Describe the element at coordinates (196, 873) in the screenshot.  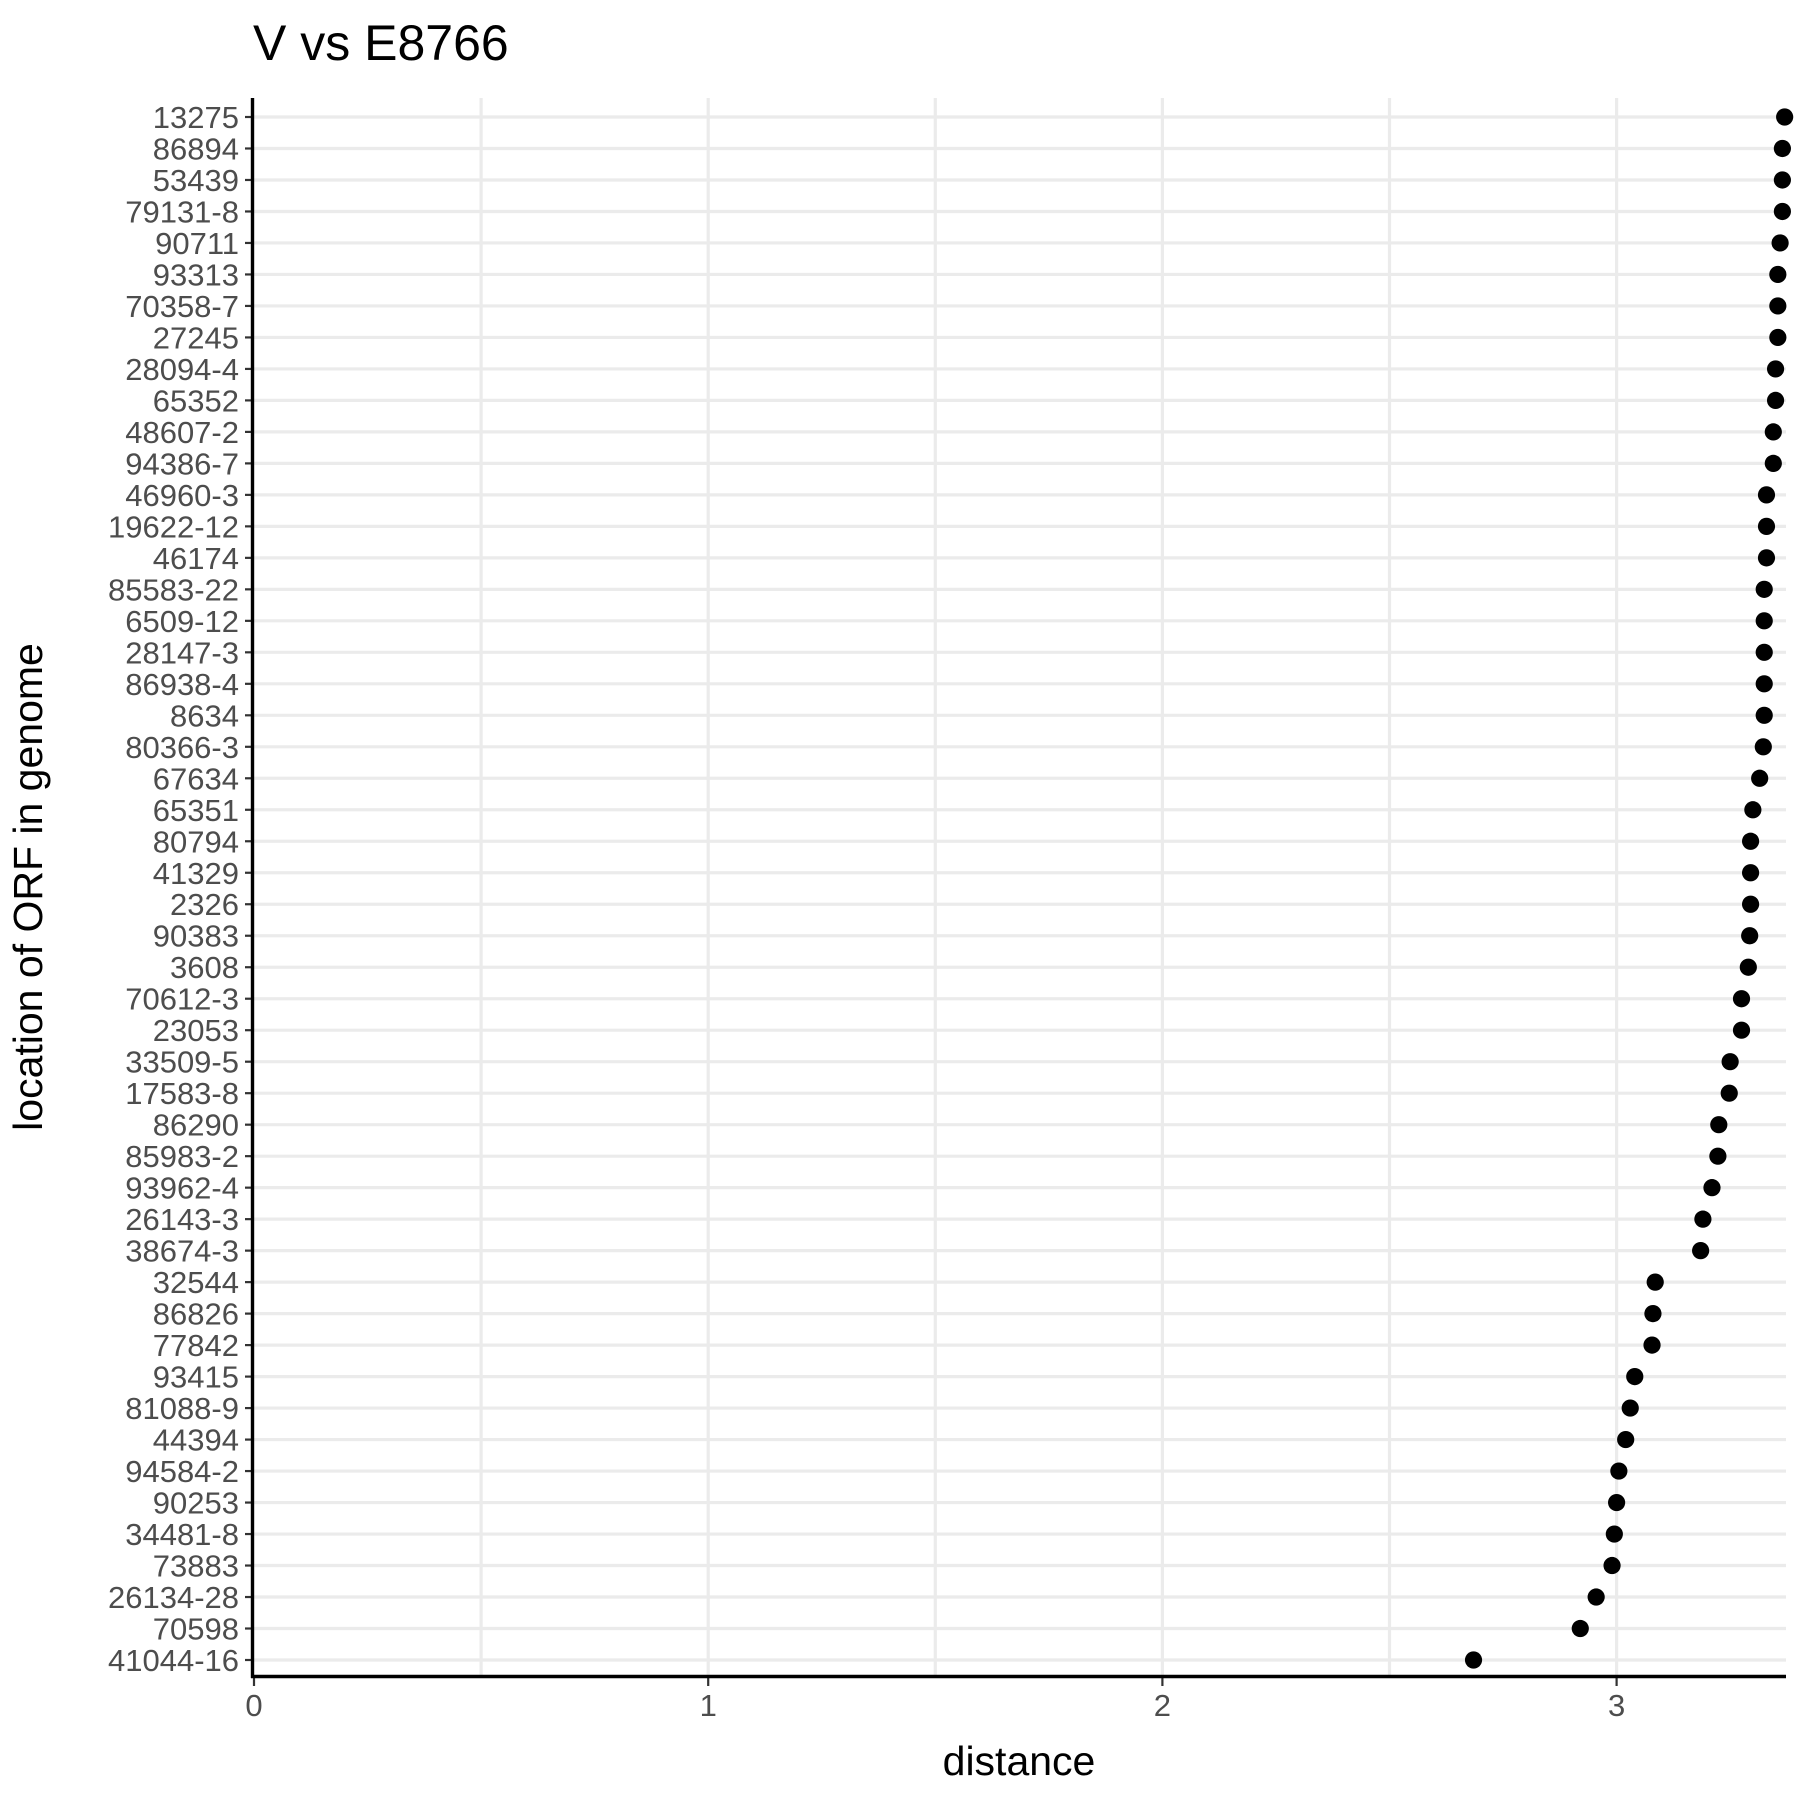
I see `y-tick-label: 41329` at that location.